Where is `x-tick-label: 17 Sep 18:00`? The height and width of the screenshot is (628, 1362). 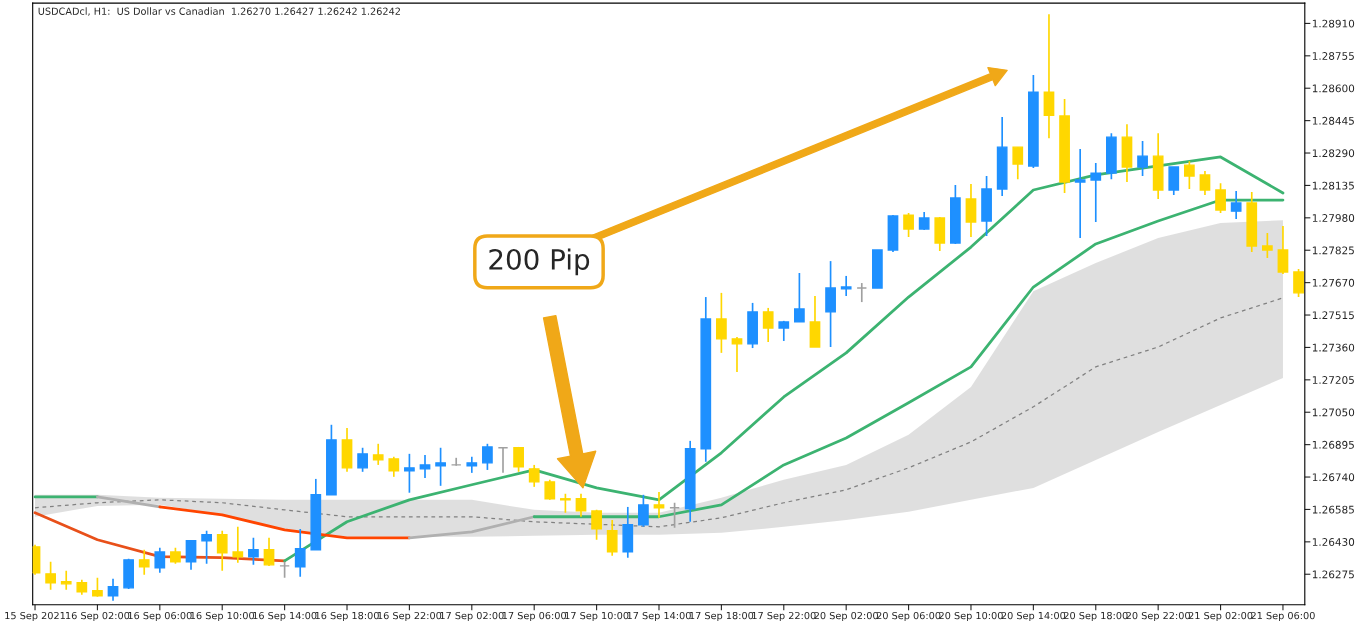
x-tick-label: 17 Sep 18:00 is located at coordinates (722, 616).